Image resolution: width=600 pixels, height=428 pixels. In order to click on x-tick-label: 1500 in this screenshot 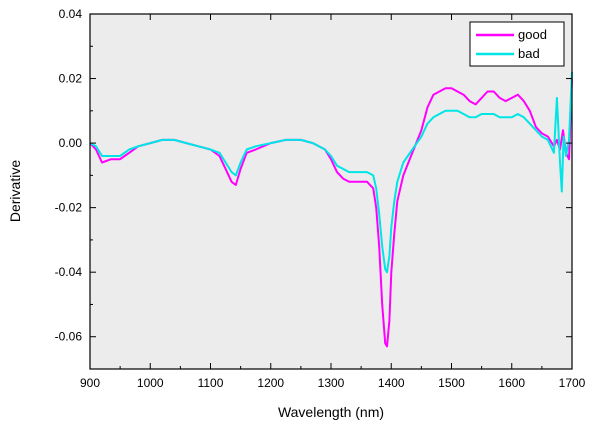, I will do `click(451, 383)`.